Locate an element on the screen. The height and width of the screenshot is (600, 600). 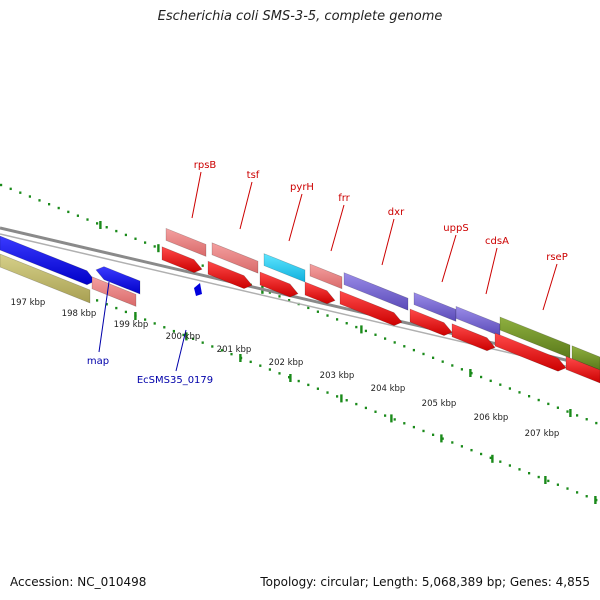
kbp-label: 205 kbp is located at coordinates (439, 404).